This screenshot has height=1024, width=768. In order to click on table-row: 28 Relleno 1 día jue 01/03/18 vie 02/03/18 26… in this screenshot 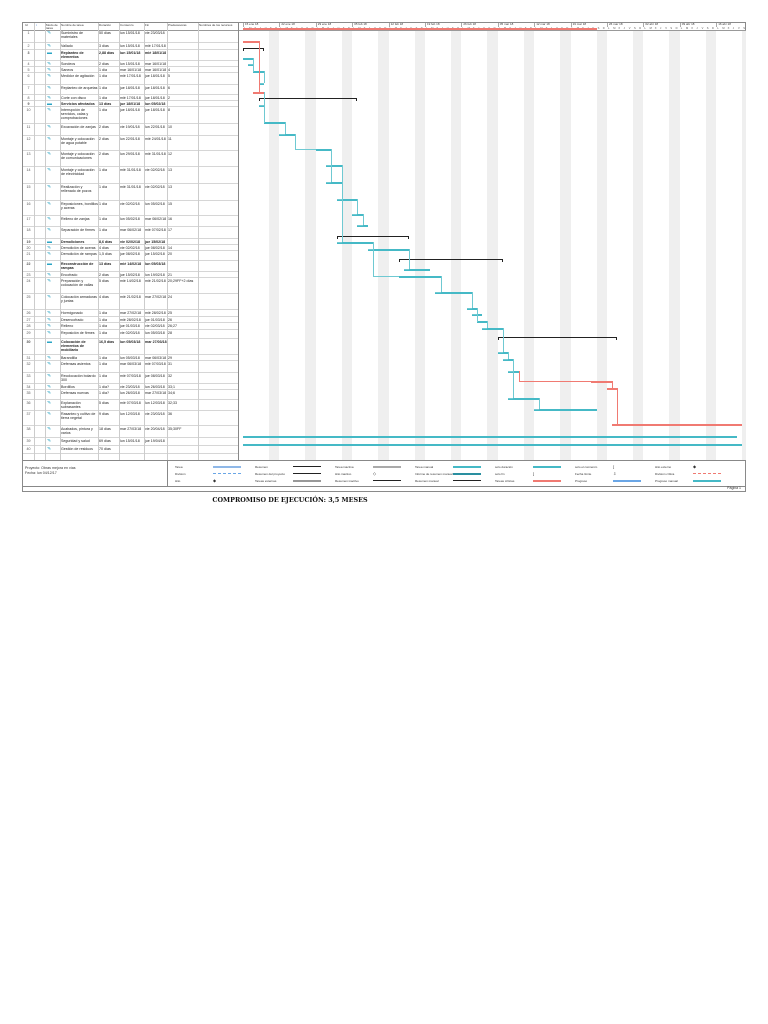, I will do `click(130, 326)`.